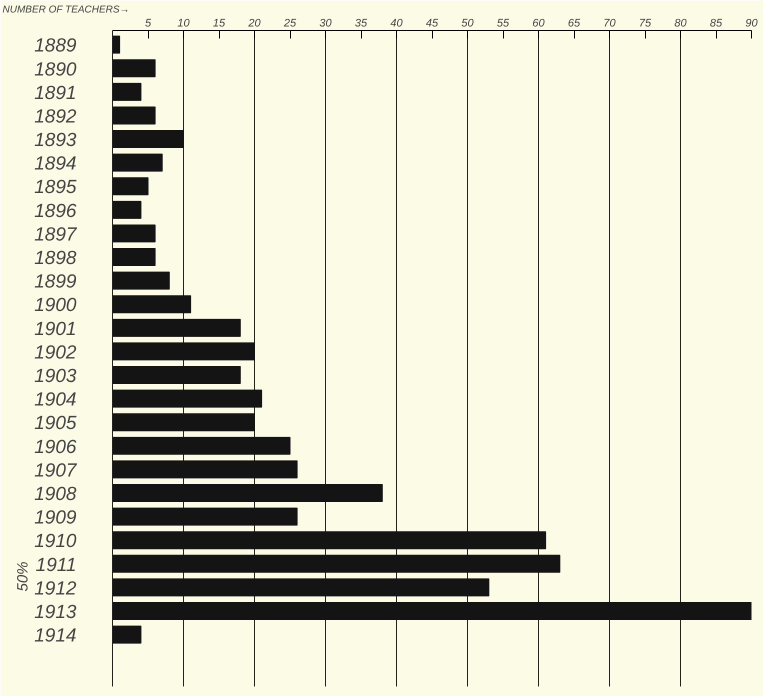 This screenshot has width=763, height=696. I want to click on x-tick-label: 5, so click(148, 24).